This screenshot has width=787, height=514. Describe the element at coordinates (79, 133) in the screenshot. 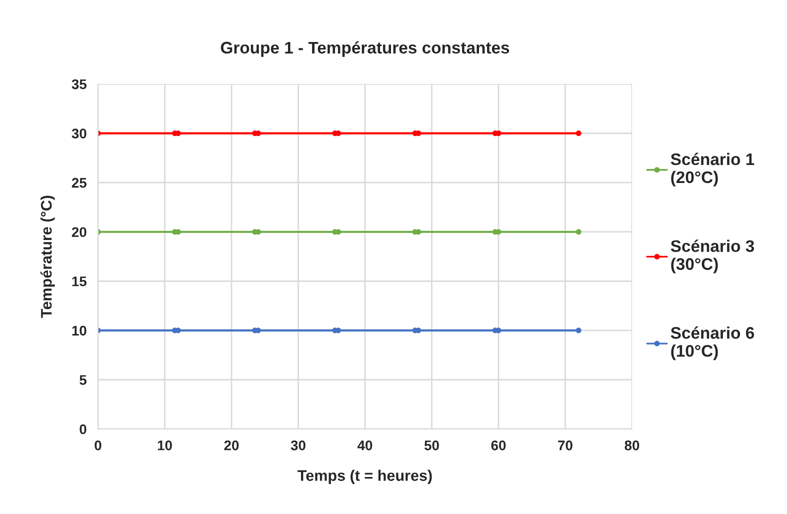

I see `y-tick-label: 30` at that location.